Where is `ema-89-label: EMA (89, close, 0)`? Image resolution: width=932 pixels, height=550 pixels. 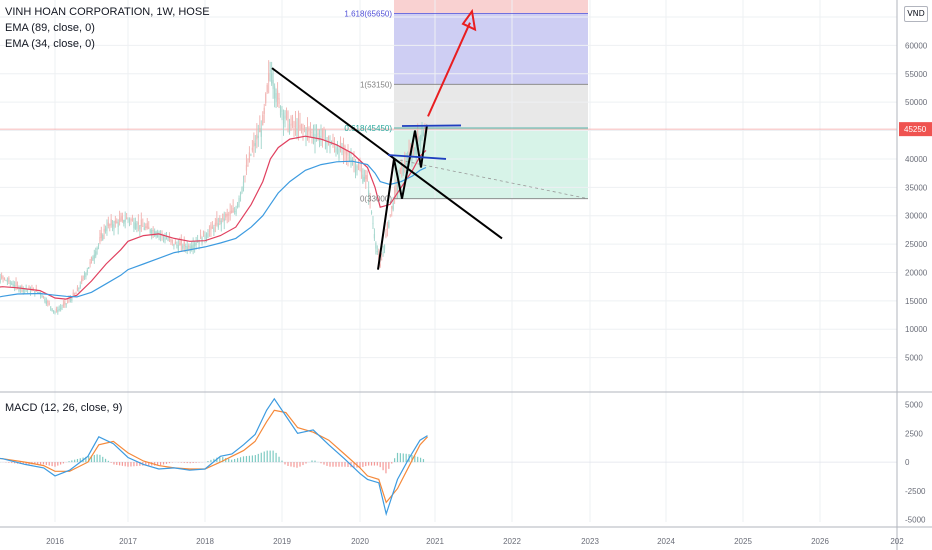 ema-89-label: EMA (89, close, 0) is located at coordinates (50, 28).